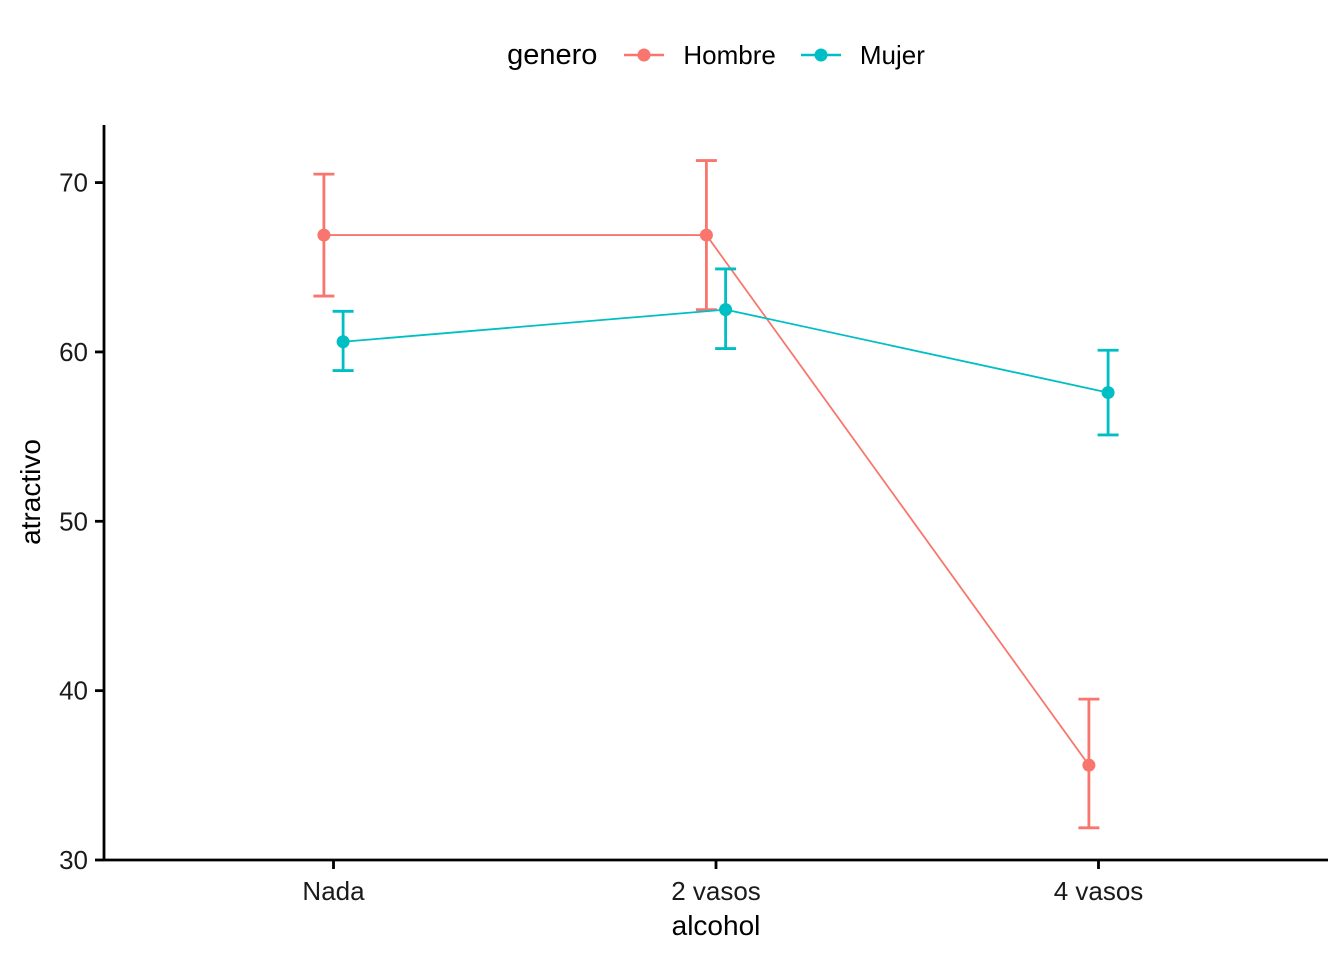 The height and width of the screenshot is (960, 1344). I want to click on y-tick-label: 40, so click(73, 691).